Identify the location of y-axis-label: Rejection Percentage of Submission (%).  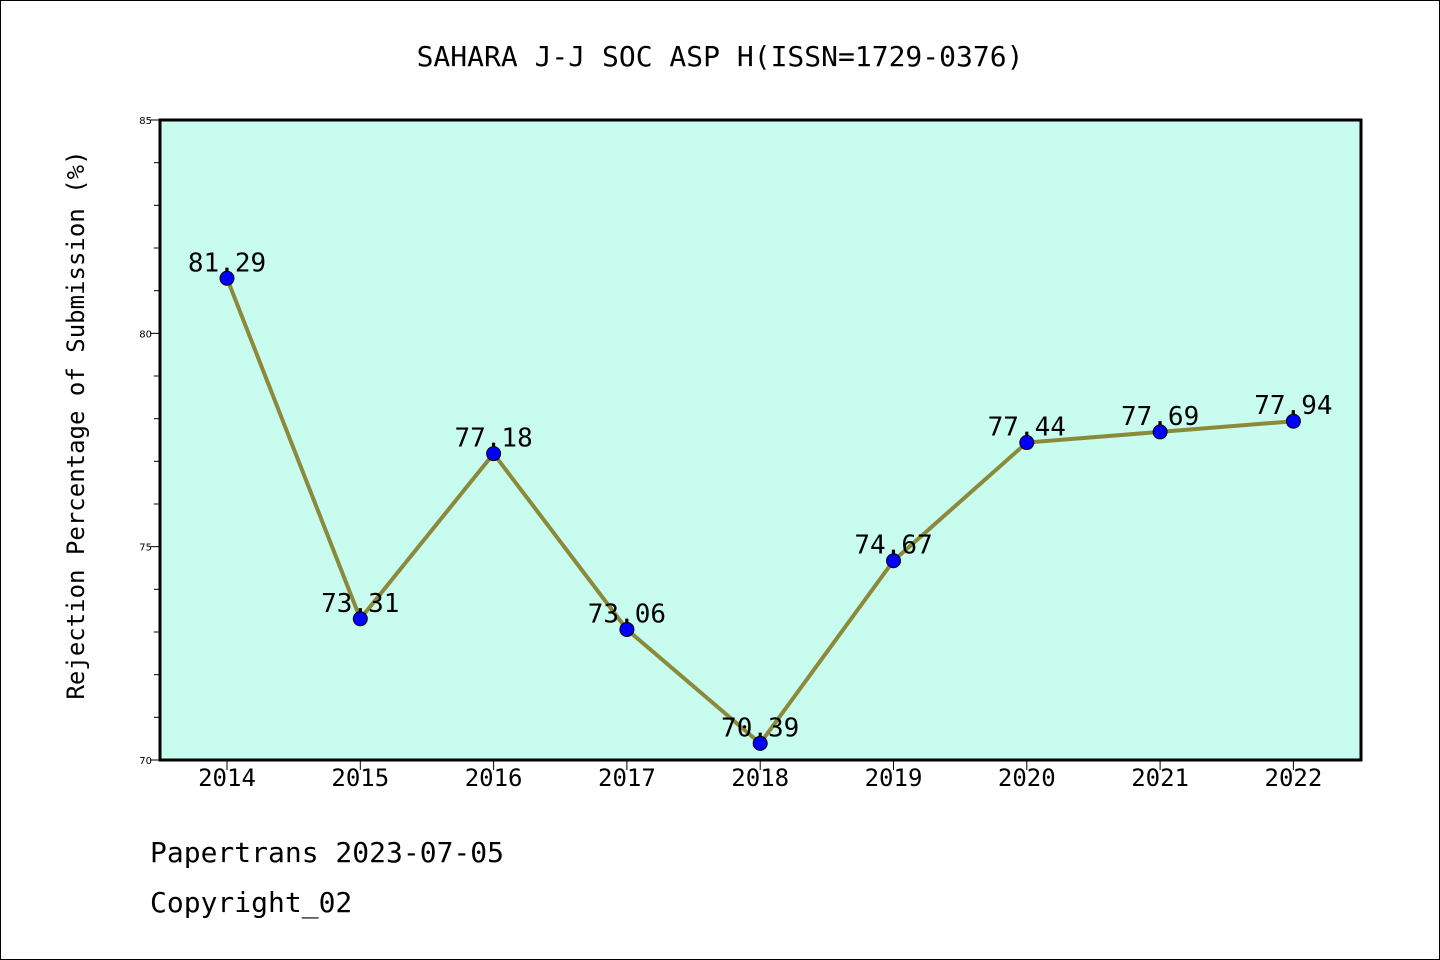
(76, 424).